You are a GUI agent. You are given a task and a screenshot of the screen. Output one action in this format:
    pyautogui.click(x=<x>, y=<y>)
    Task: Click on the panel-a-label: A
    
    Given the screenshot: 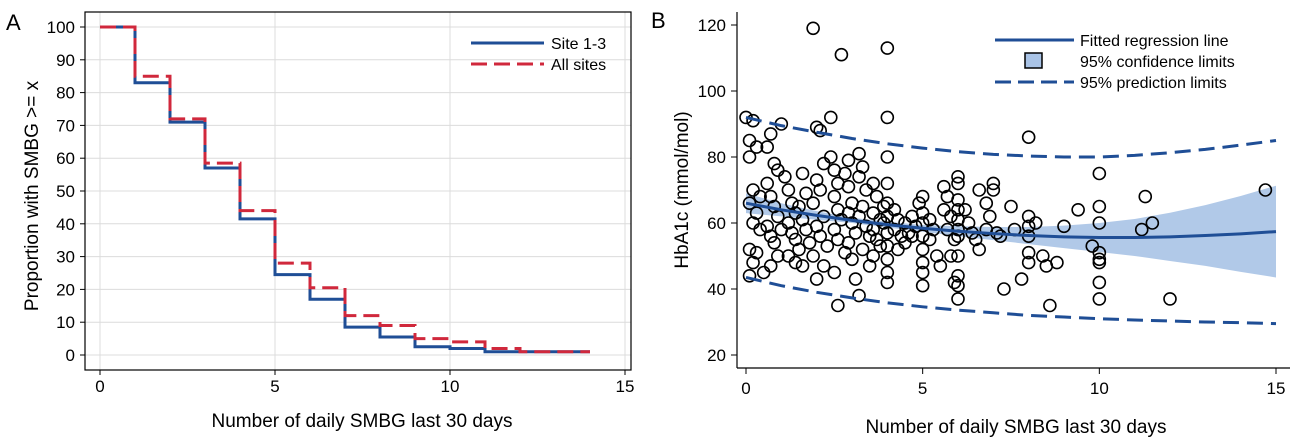 What is the action you would take?
    pyautogui.click(x=13, y=22)
    